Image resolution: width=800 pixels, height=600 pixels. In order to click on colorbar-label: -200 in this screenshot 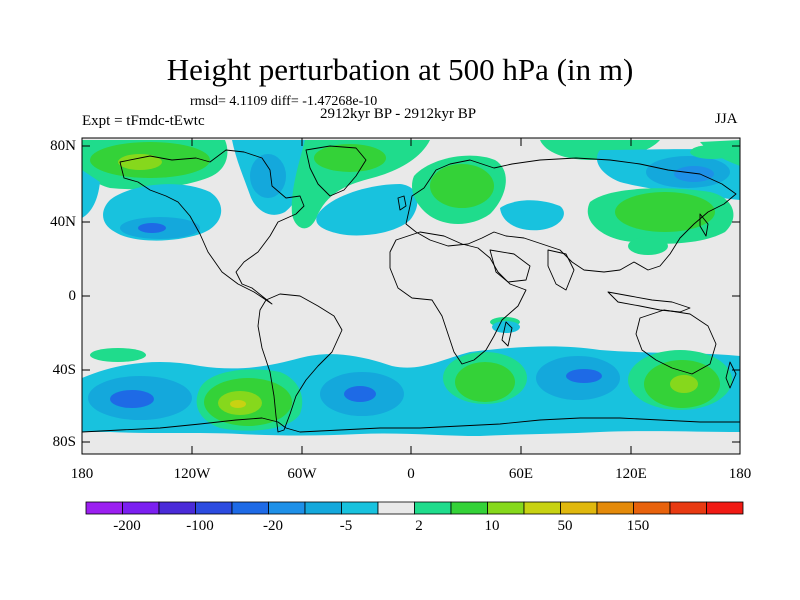, I will do `click(127, 526)`.